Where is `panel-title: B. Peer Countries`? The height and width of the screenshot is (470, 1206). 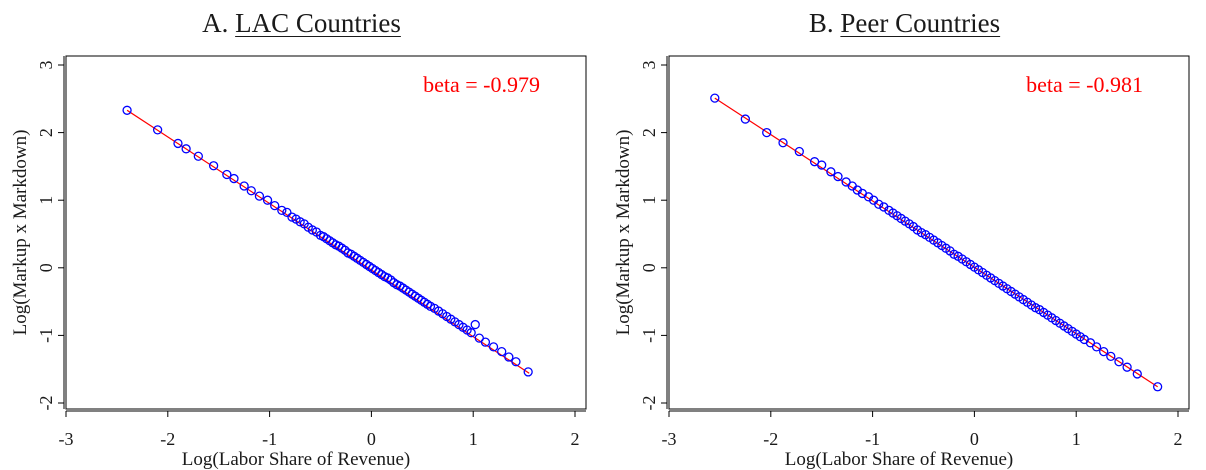
panel-title: B. Peer Countries is located at coordinates (904, 23).